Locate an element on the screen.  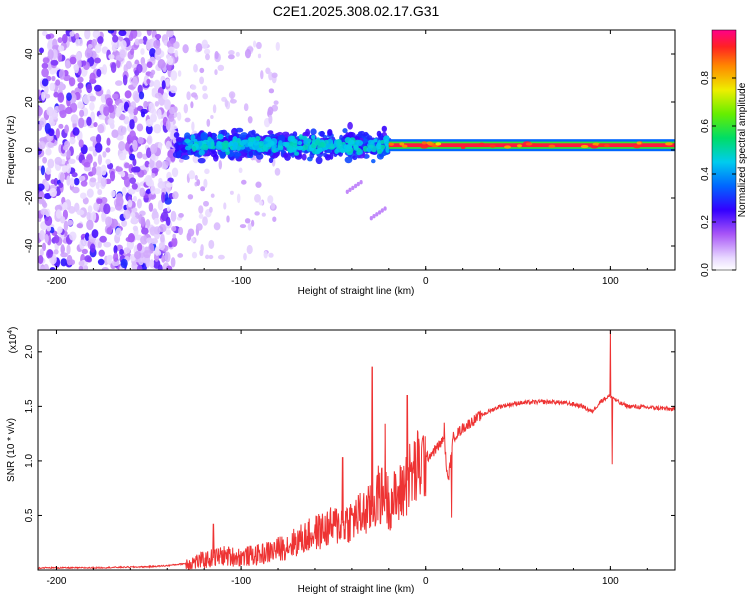
x-tick-label: 0 is located at coordinates (426, 581).